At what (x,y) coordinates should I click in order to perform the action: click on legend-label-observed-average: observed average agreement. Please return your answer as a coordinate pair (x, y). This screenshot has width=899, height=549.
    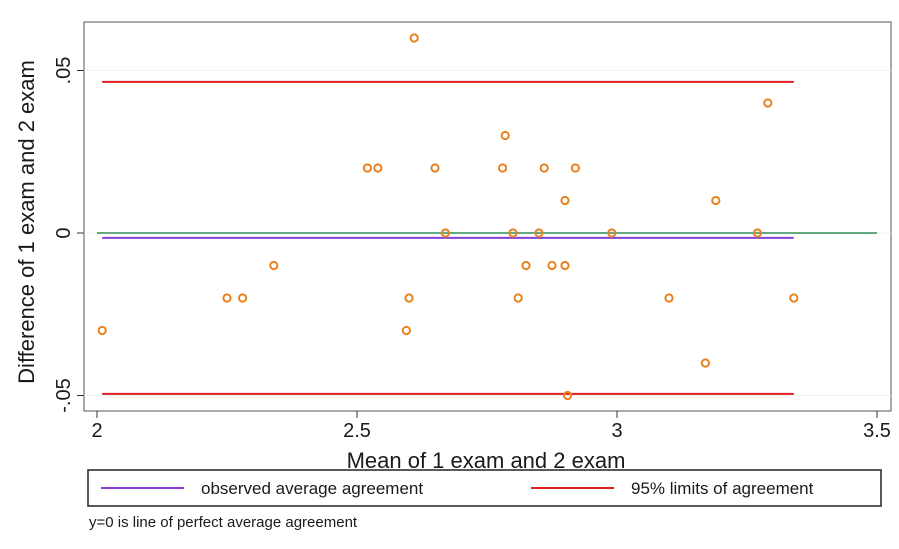
    Looking at the image, I should click on (312, 488).